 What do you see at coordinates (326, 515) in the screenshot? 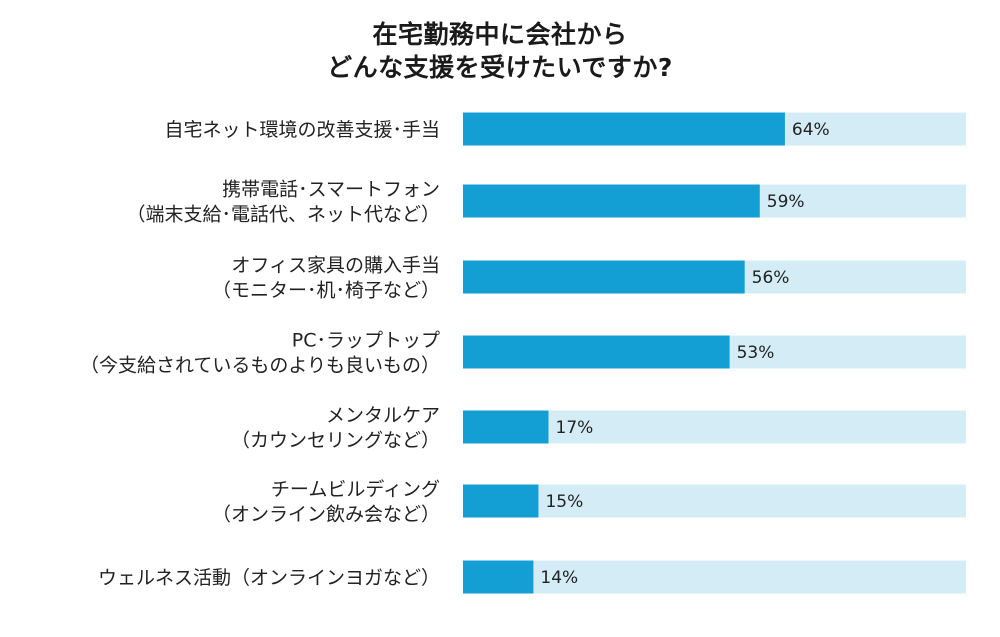
I see `category-label: （オンライン飲み会など）` at bounding box center [326, 515].